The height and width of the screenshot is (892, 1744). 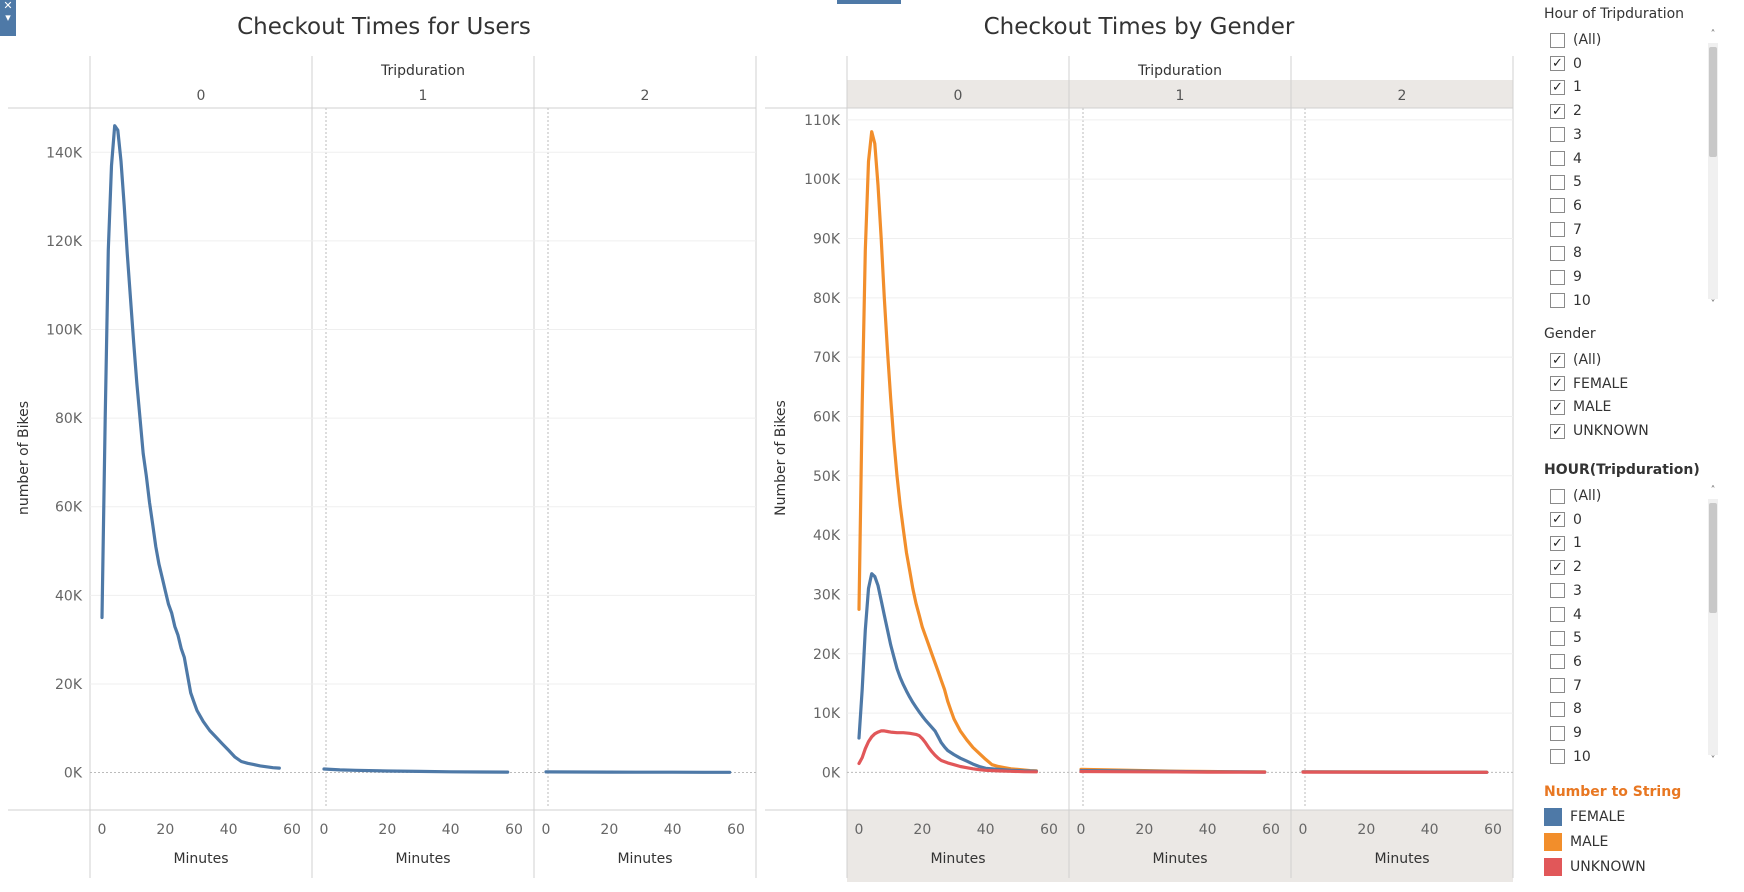 What do you see at coordinates (1576, 842) in the screenshot?
I see `legend-item: MALE` at bounding box center [1576, 842].